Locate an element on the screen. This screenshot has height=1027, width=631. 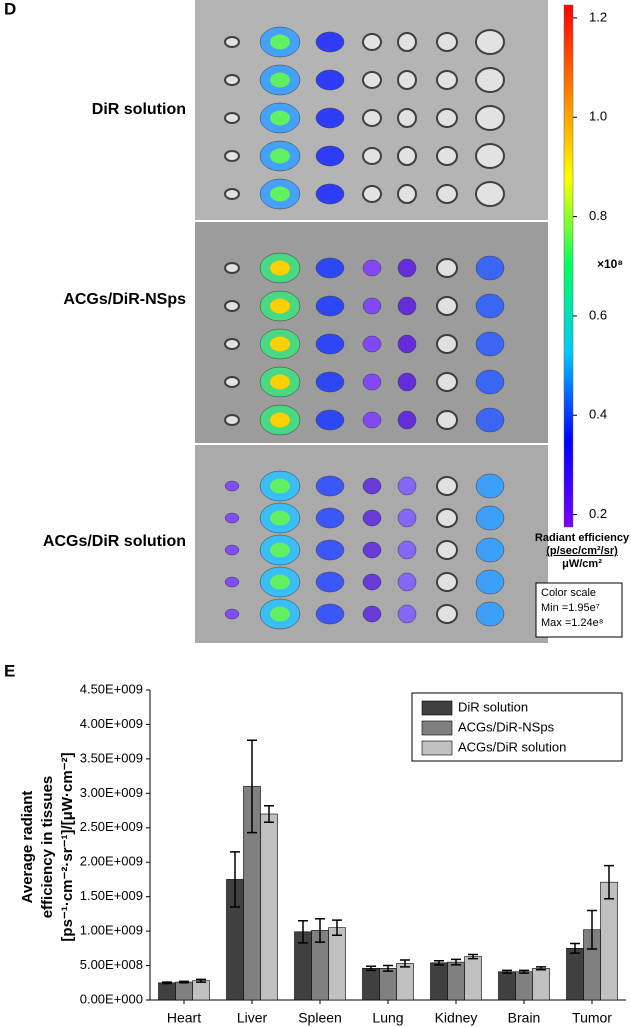
y-axis-label: [ps⁻¹·cm⁻²·sr⁻¹]/[μW·cm⁻²] is located at coordinates (67, 846).